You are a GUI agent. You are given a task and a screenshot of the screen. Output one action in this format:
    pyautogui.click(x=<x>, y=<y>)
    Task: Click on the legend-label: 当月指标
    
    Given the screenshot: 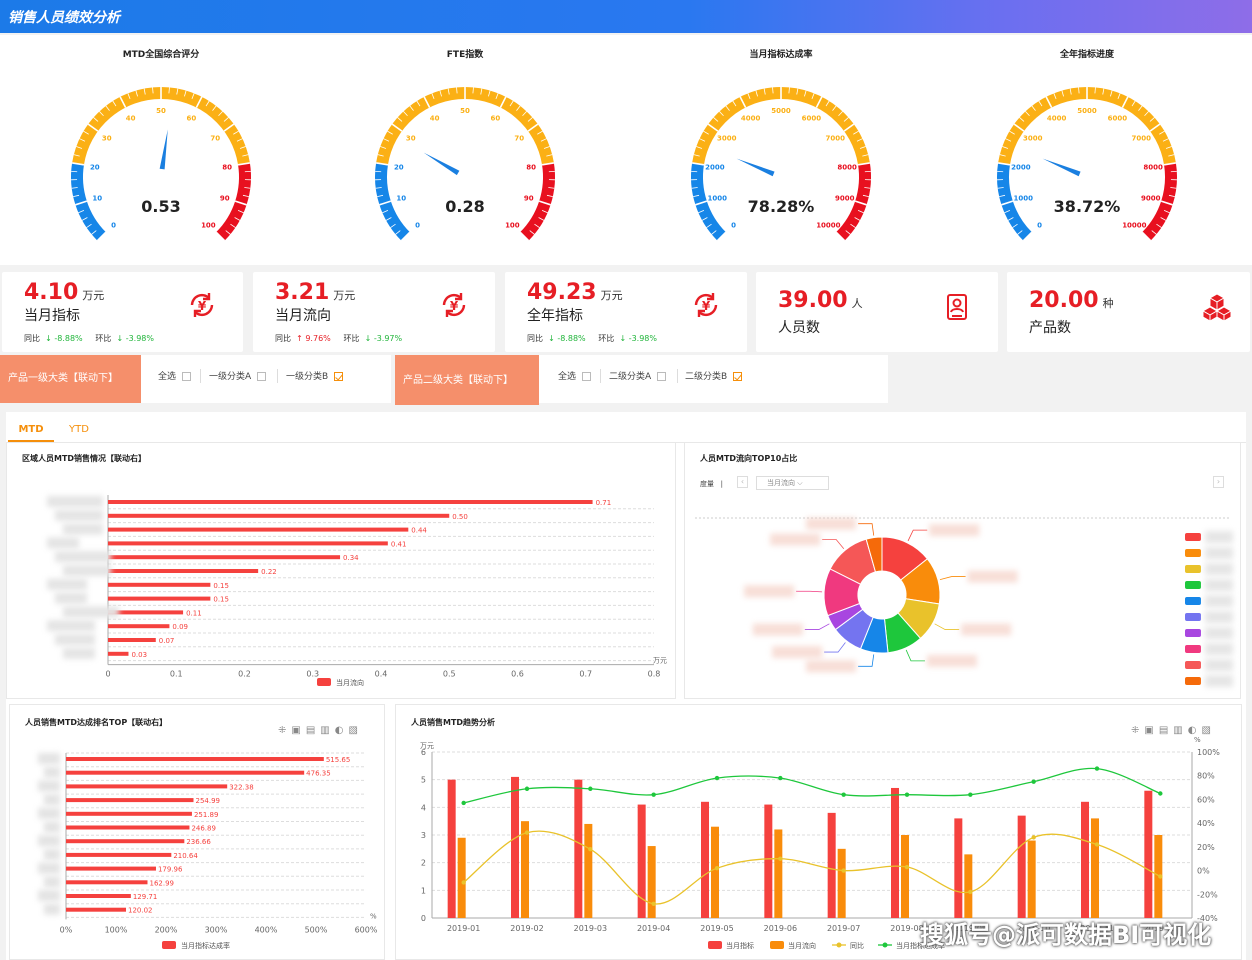 What is the action you would take?
    pyautogui.click(x=740, y=945)
    